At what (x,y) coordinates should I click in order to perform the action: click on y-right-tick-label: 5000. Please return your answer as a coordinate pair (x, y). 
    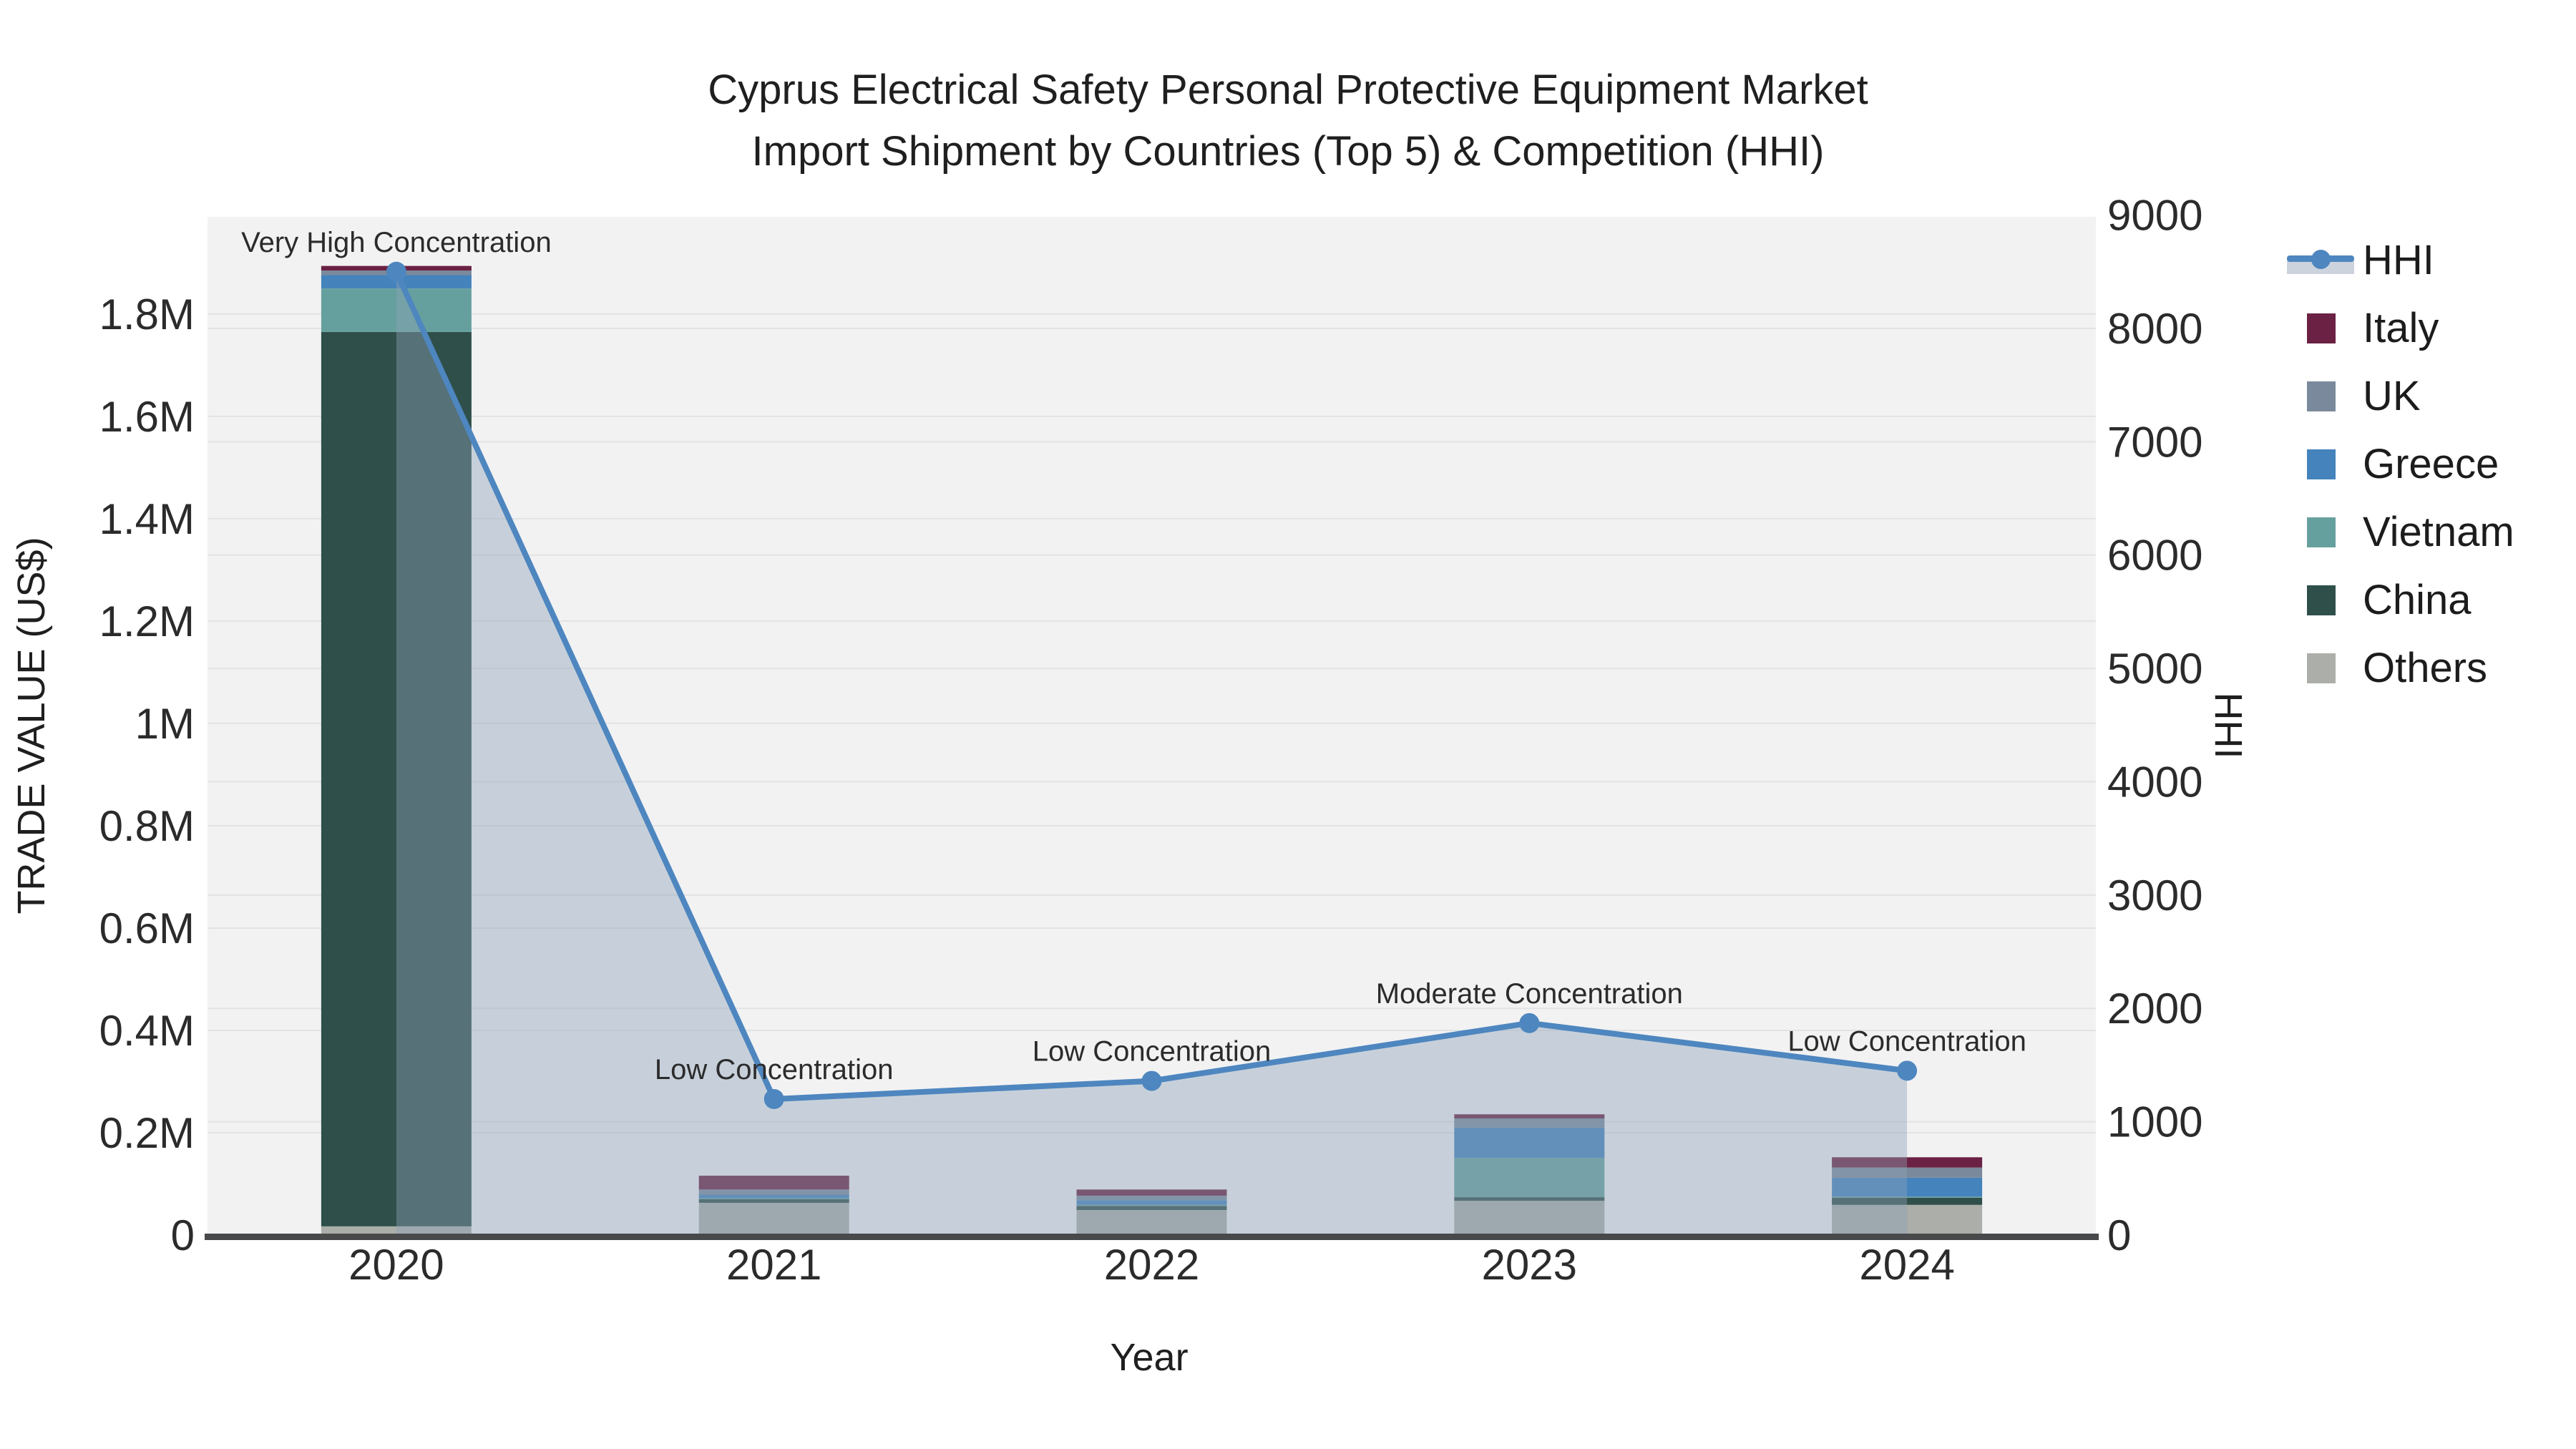
    Looking at the image, I should click on (2154, 669).